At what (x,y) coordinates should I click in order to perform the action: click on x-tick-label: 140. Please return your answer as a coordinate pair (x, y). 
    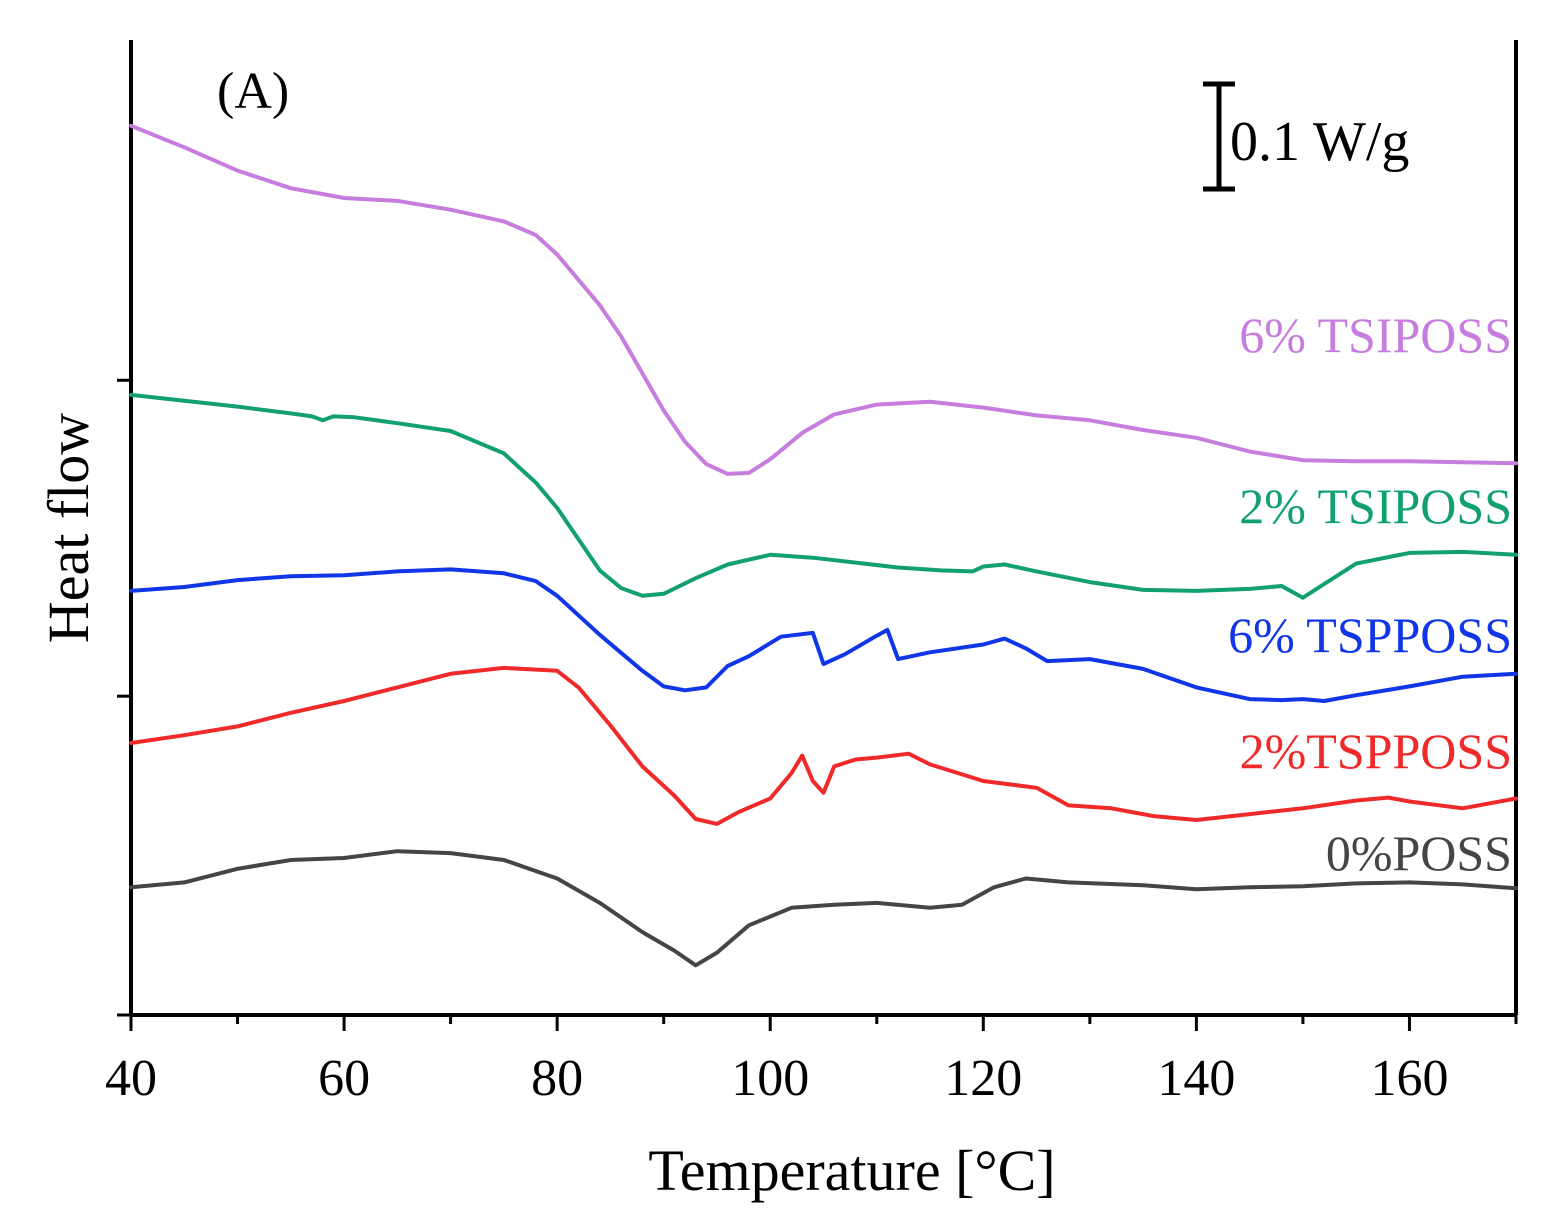
    Looking at the image, I should click on (1196, 1078).